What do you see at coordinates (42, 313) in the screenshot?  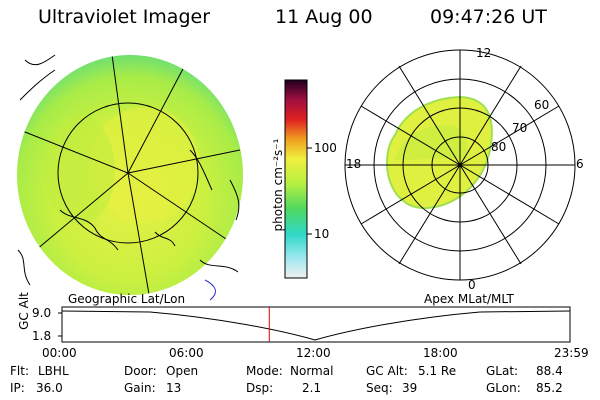 I see `alt-tick-top: 9.0` at bounding box center [42, 313].